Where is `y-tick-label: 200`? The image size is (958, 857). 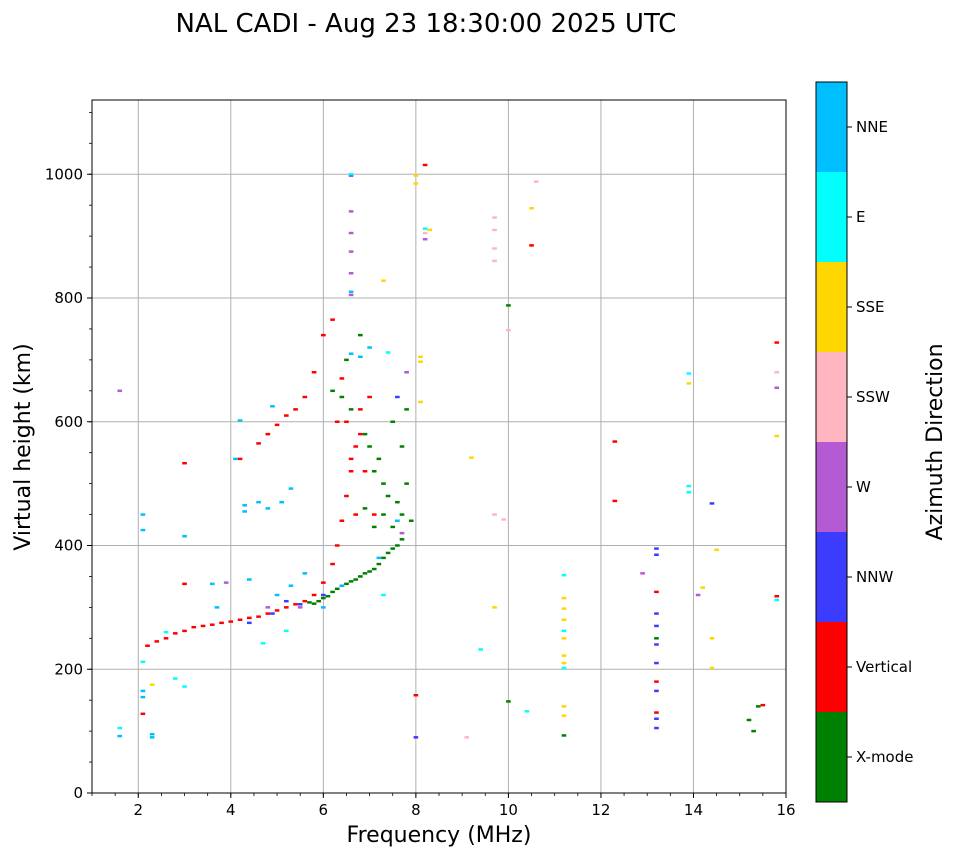 y-tick-label: 200 is located at coordinates (68, 669).